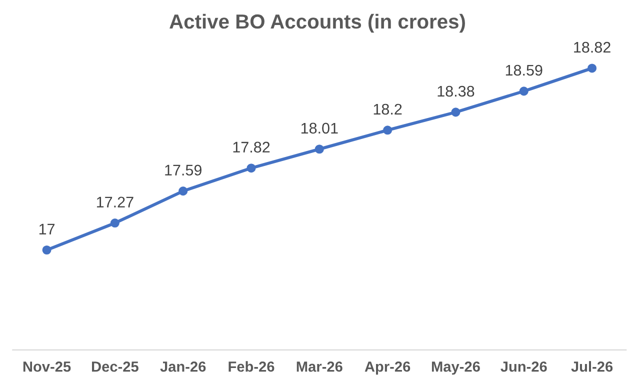 The width and height of the screenshot is (635, 388). I want to click on x-tick-label: Apr-26, so click(387, 368).